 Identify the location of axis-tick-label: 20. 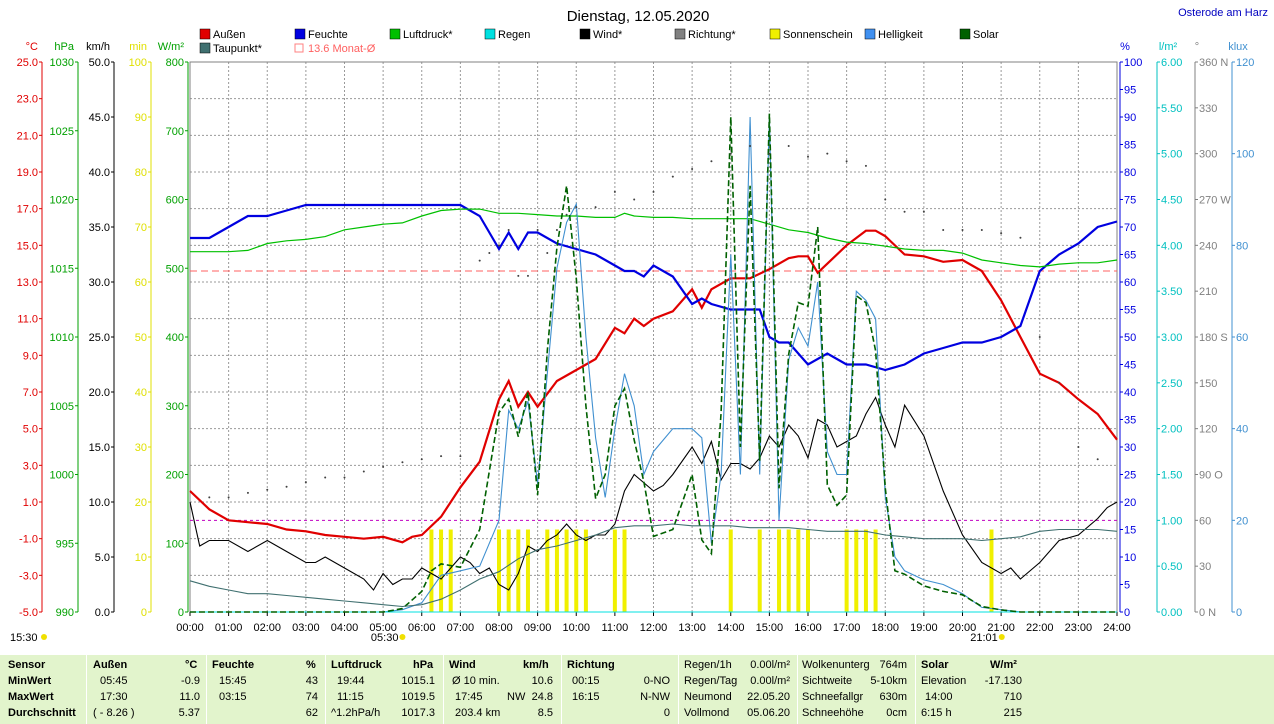
(1242, 521).